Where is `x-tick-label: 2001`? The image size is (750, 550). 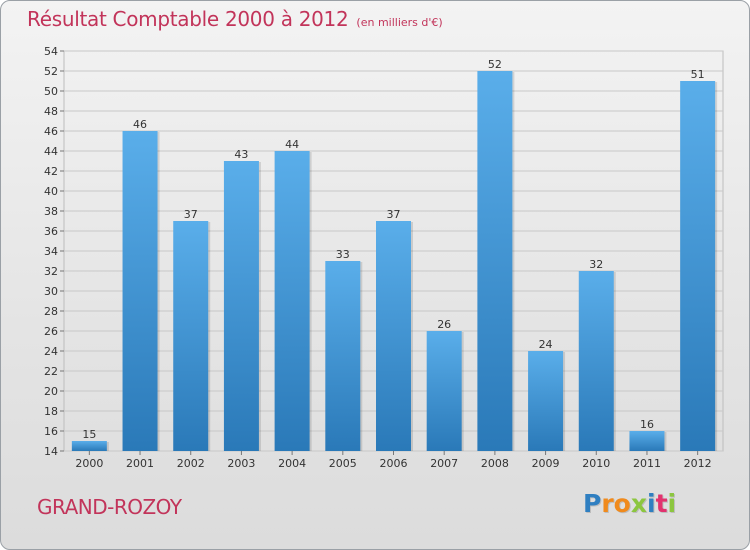 x-tick-label: 2001 is located at coordinates (140, 463).